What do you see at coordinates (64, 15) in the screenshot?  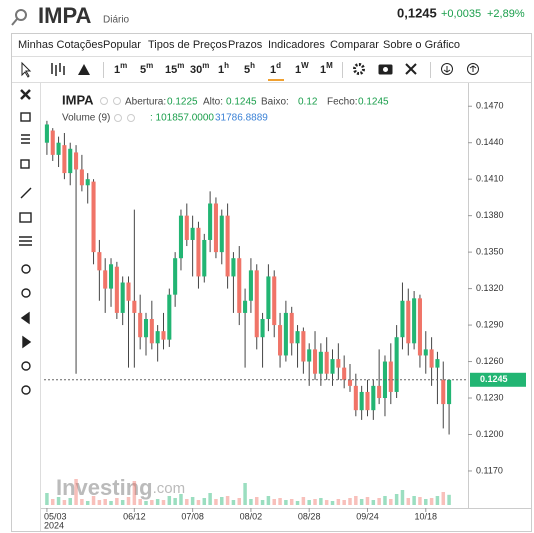 I see `symbol: IMPA` at bounding box center [64, 15].